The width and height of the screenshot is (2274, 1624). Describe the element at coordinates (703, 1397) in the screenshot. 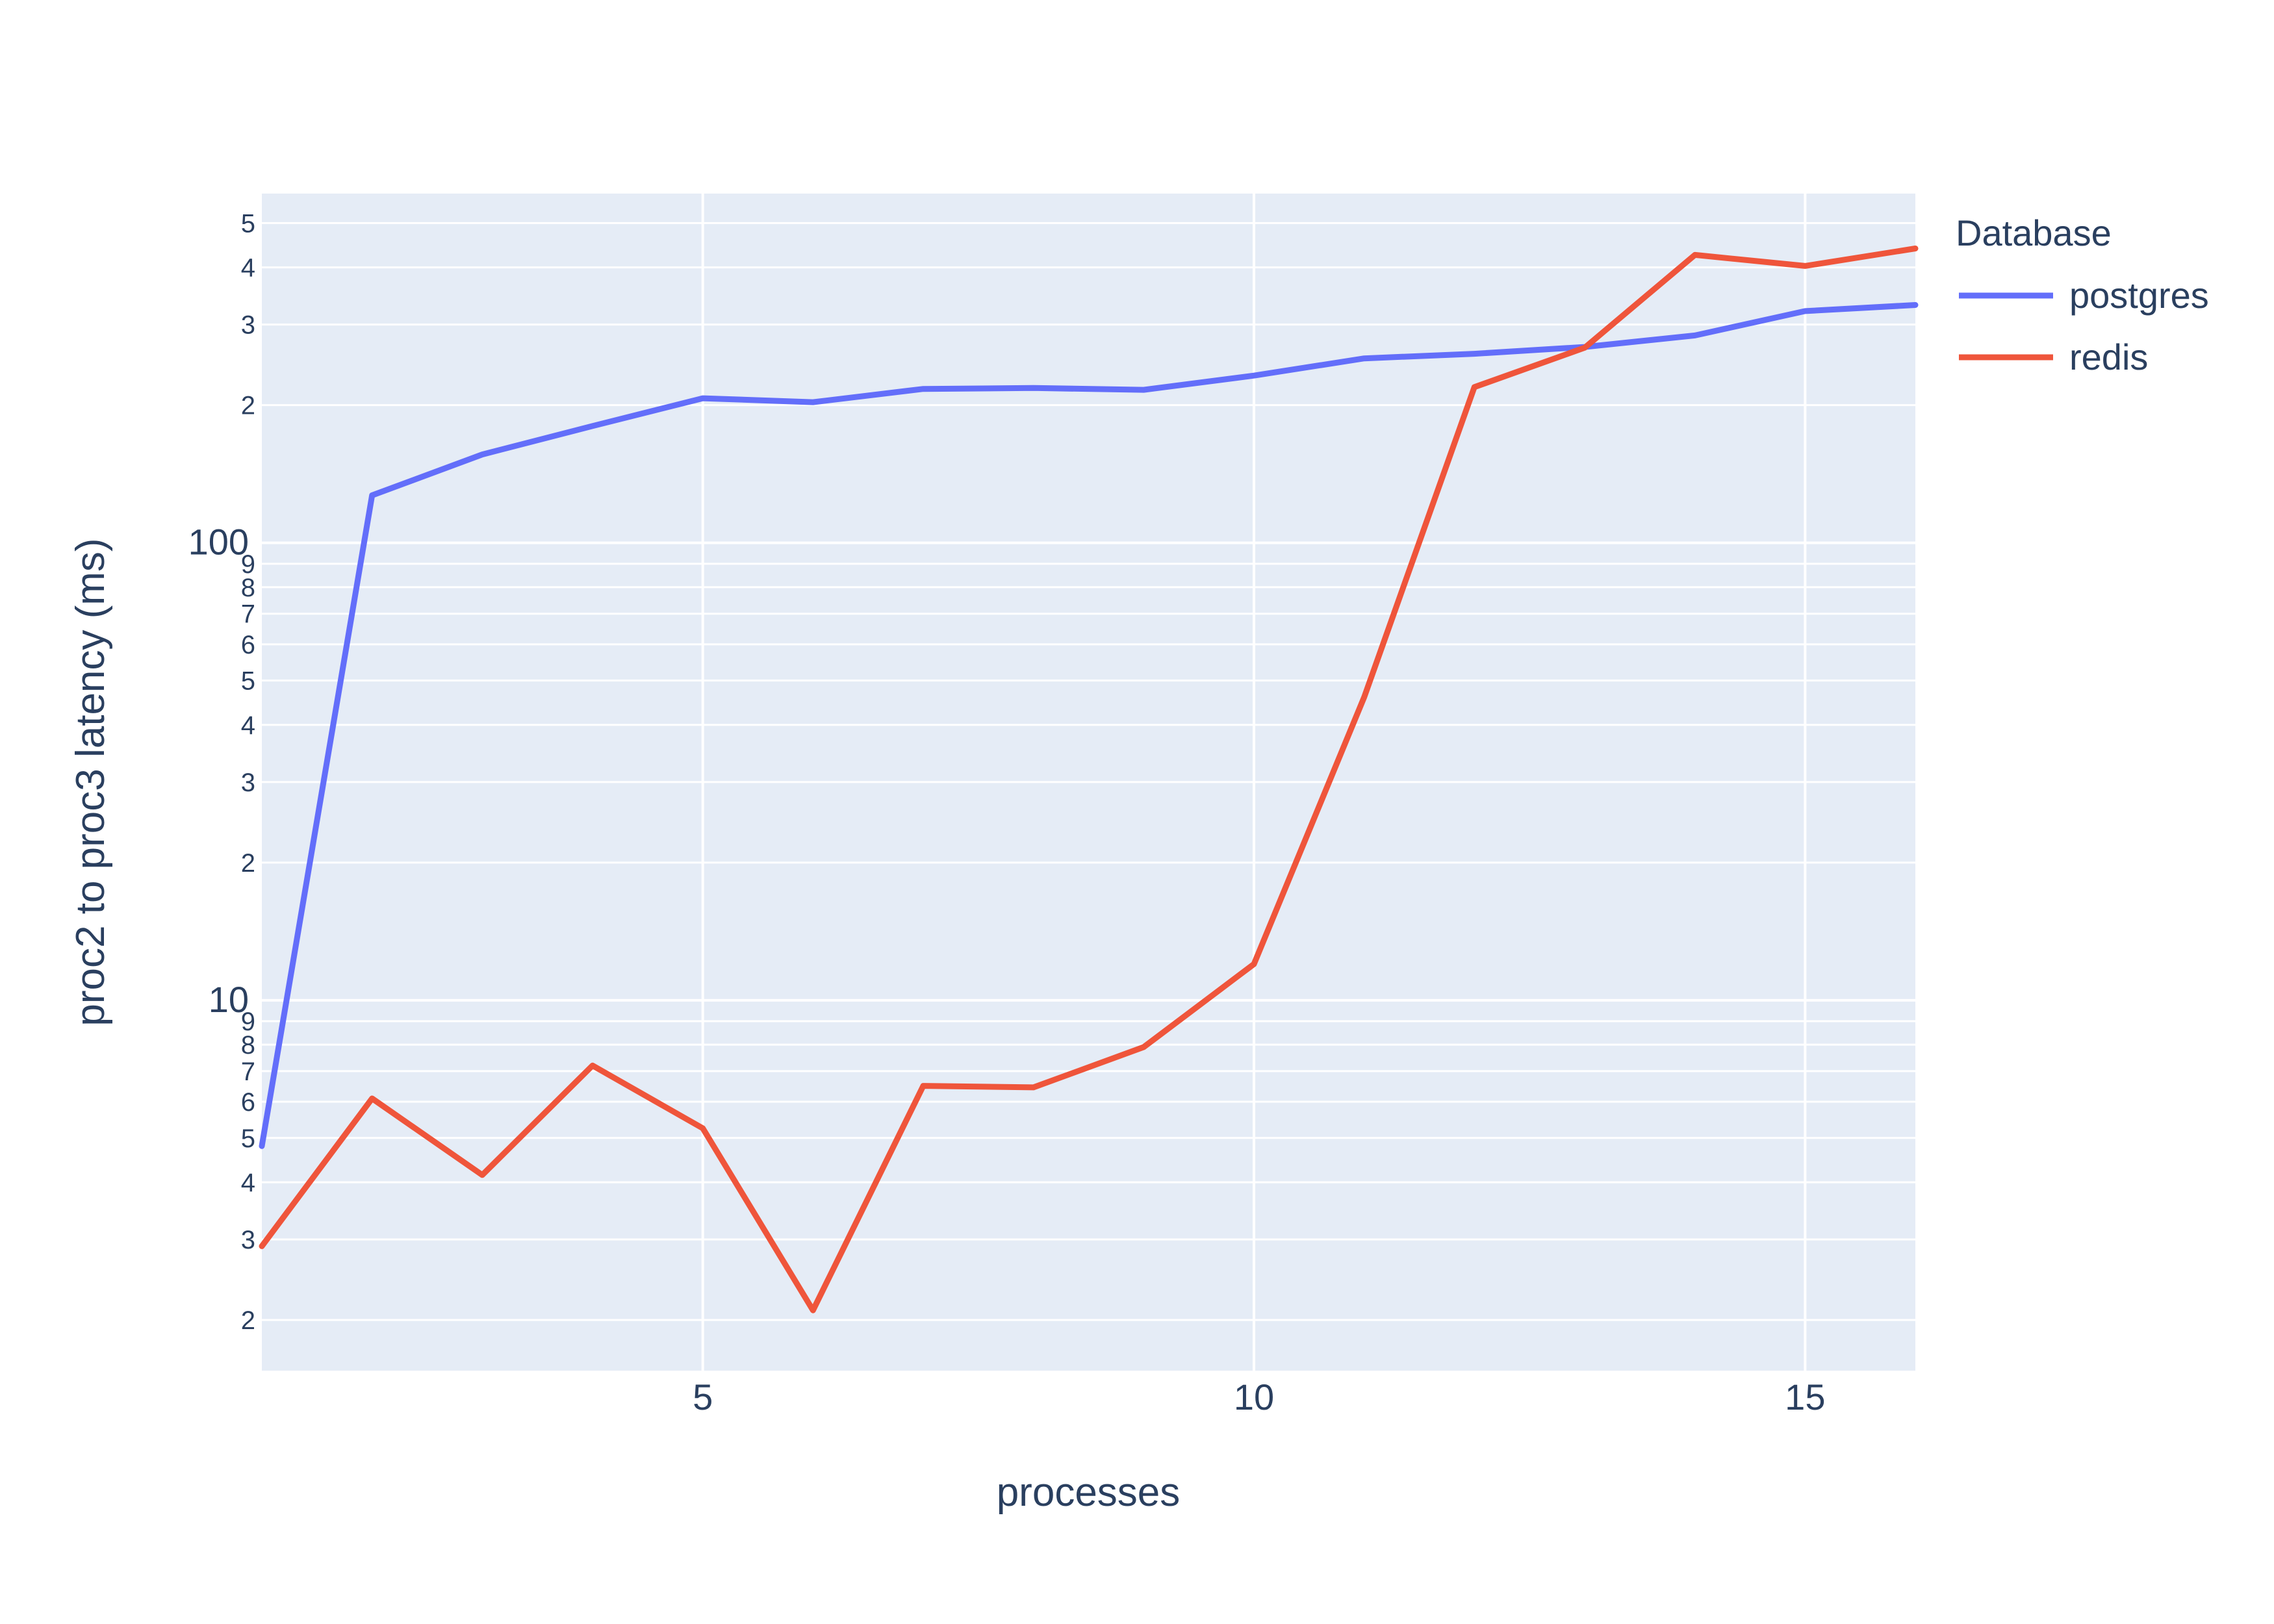

I see `x-tick-label: 5` at that location.